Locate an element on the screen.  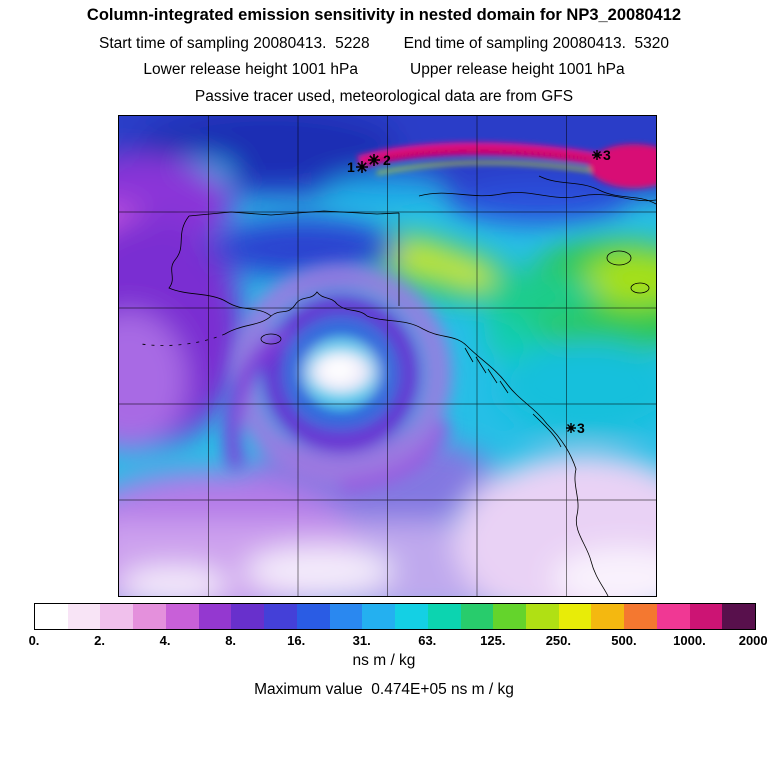
receptor-label-3b: 3 is located at coordinates (581, 428).